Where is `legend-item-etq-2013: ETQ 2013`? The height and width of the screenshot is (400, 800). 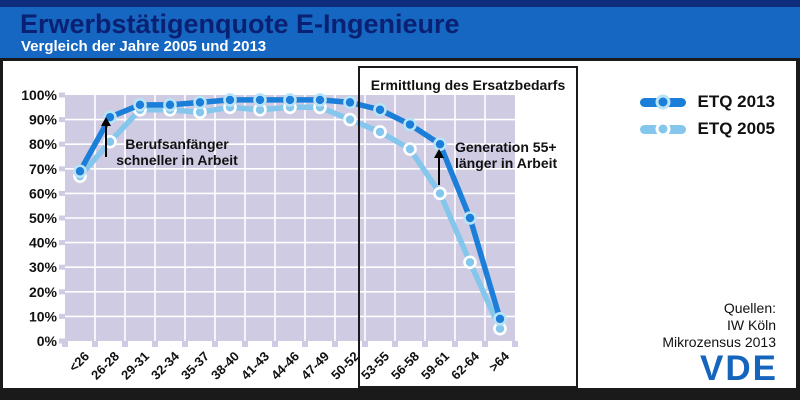 legend-item-etq-2013: ETQ 2013 is located at coordinates (707, 102).